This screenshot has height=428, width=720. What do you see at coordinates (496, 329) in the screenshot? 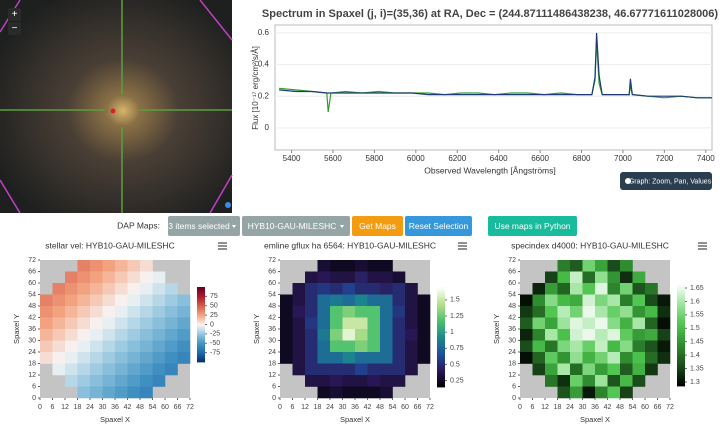
I see `y-axis-label: Spaxel Y` at bounding box center [496, 329].